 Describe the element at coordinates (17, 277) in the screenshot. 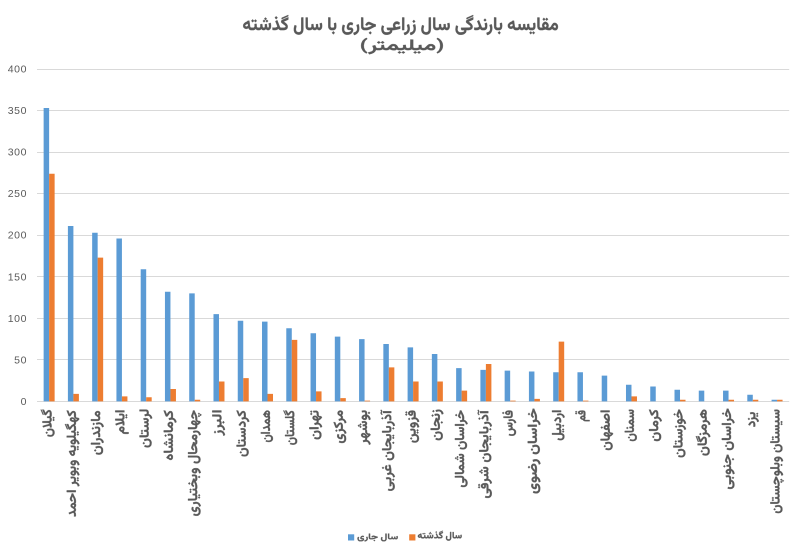

I see `svg-text: 150` at that location.